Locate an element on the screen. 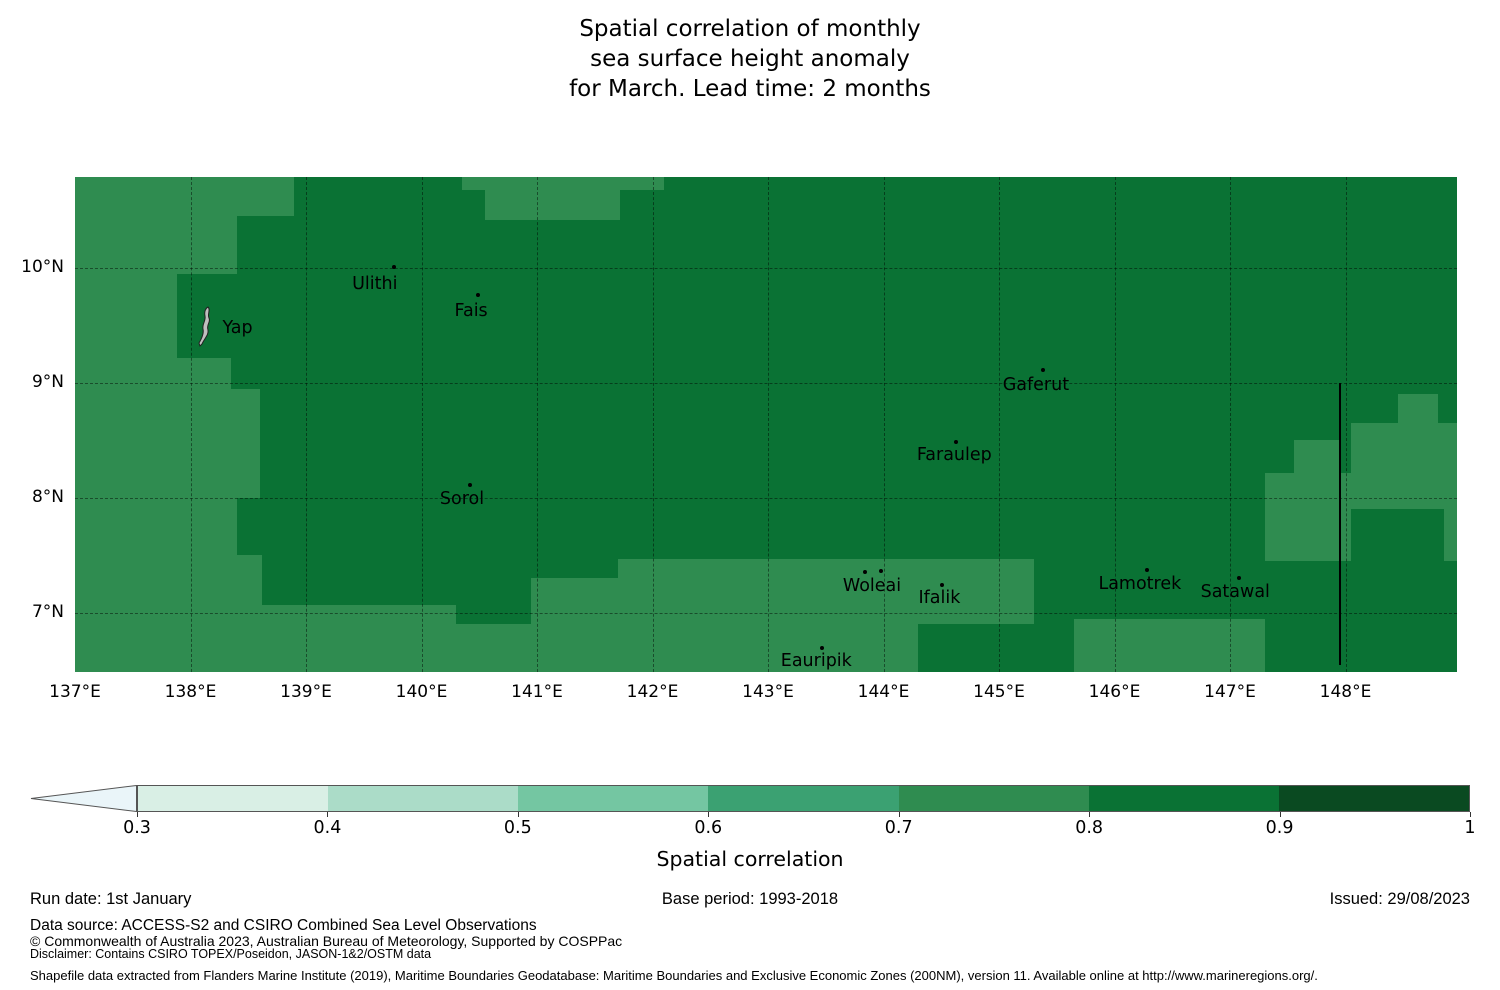 The height and width of the screenshot is (990, 1500). colorbar-tickmark-0.4 is located at coordinates (328, 814).